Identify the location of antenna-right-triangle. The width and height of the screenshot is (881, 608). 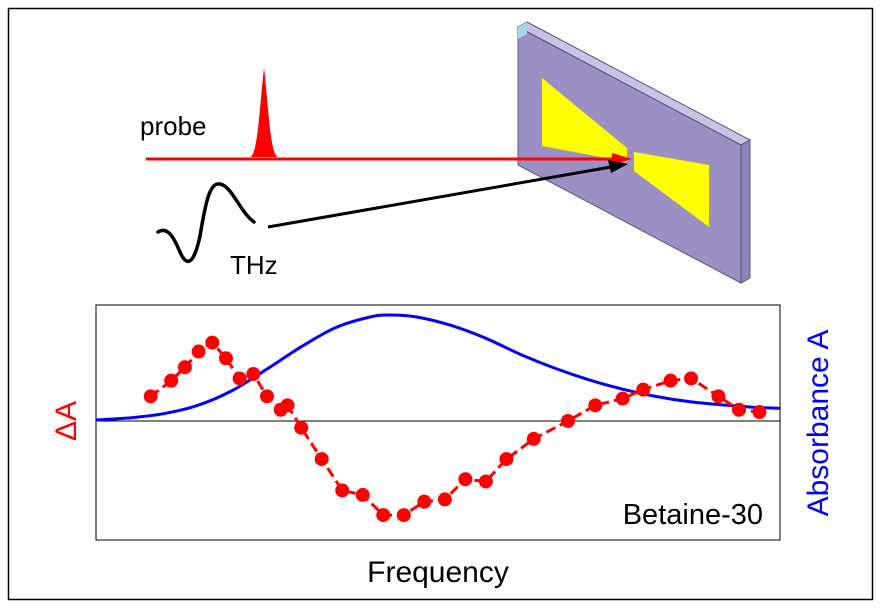
(671, 189).